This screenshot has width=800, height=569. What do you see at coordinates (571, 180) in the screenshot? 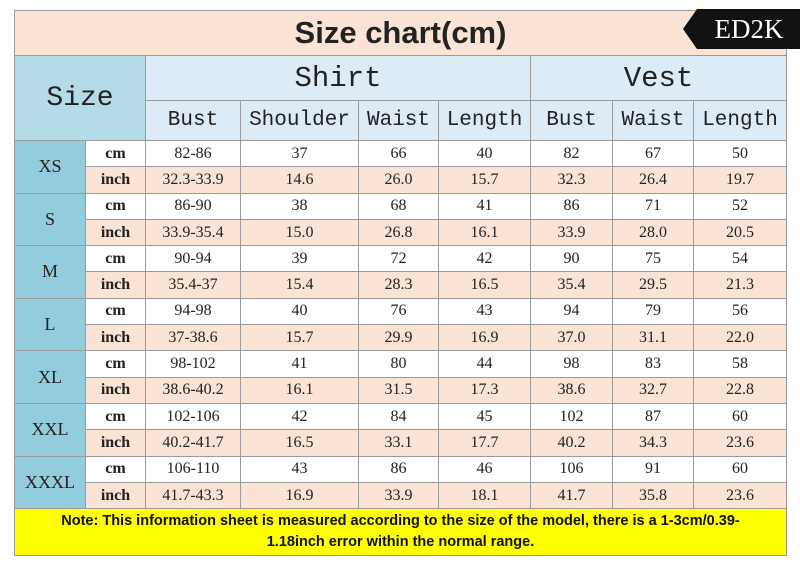
I see `cell: 32.3` at bounding box center [571, 180].